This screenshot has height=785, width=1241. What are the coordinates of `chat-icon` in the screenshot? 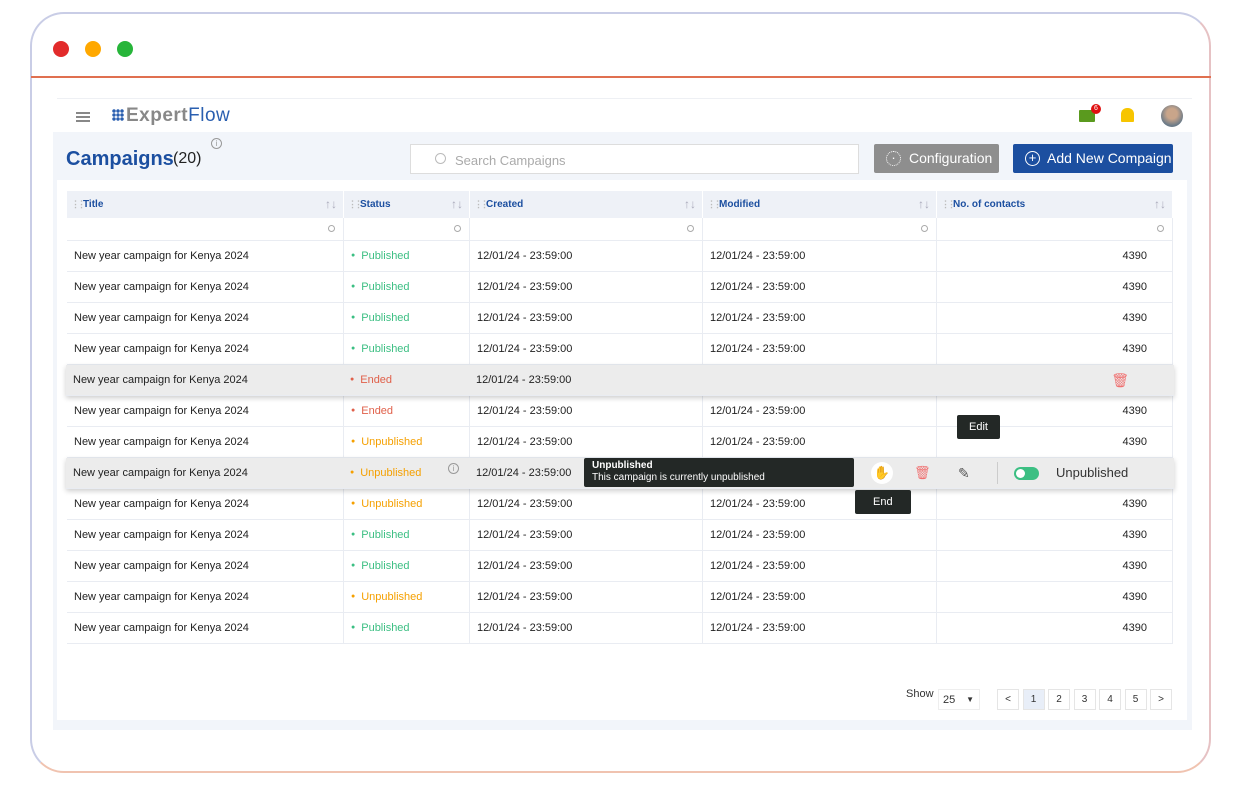 It's located at (1087, 116).